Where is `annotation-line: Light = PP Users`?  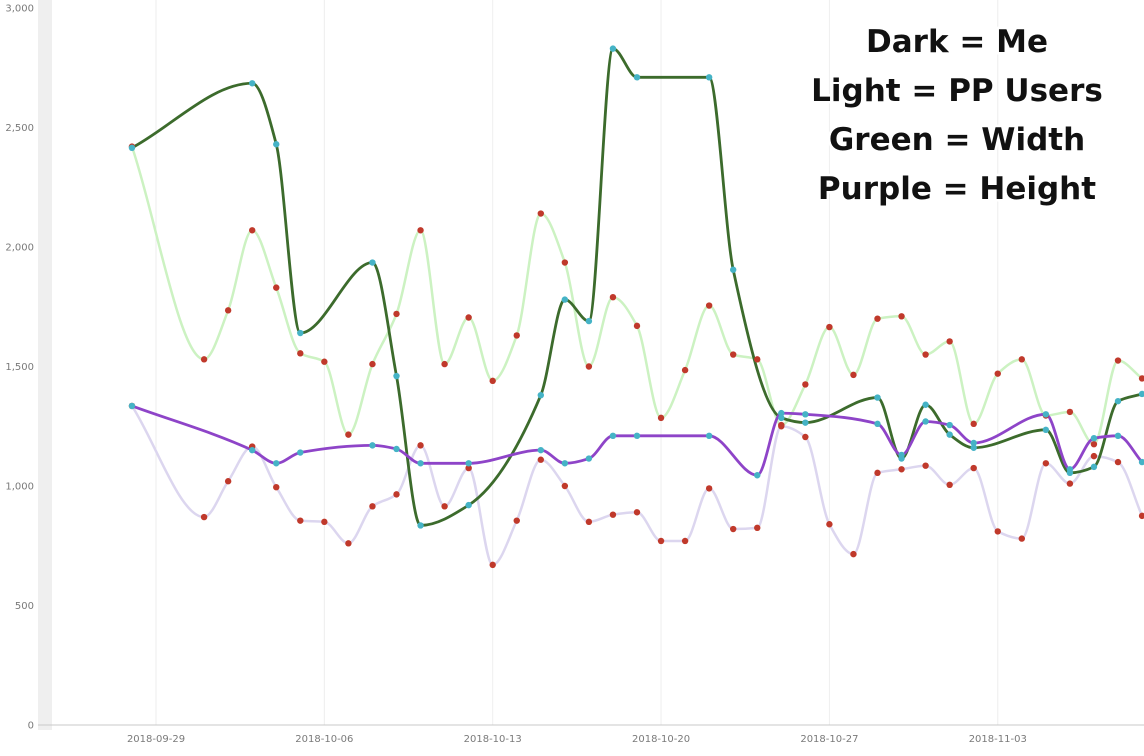 annotation-line: Light = PP Users is located at coordinates (957, 91).